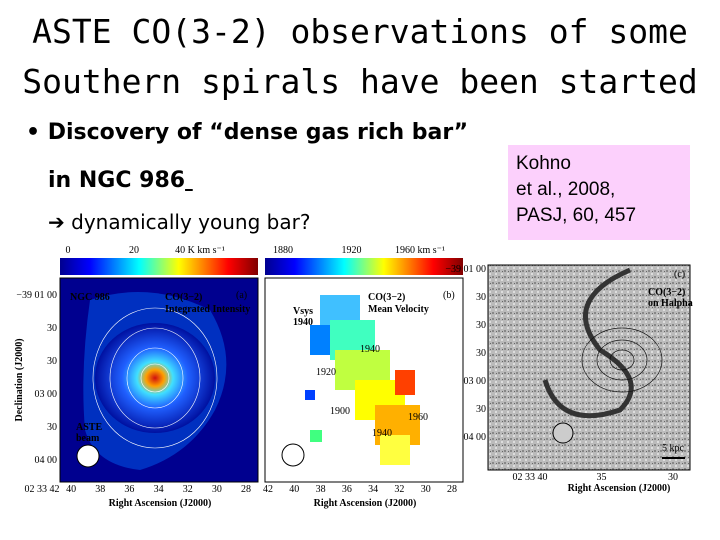  I want to click on bullet-line: ➔ dynamically young bar?, so click(179, 222).